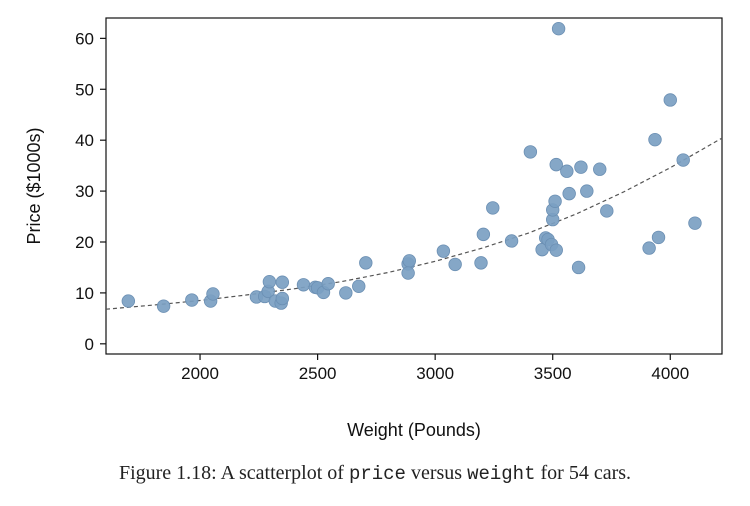 Image resolution: width=750 pixels, height=506 pixels. What do you see at coordinates (84, 140) in the screenshot?
I see `y-tick-label: 40` at bounding box center [84, 140].